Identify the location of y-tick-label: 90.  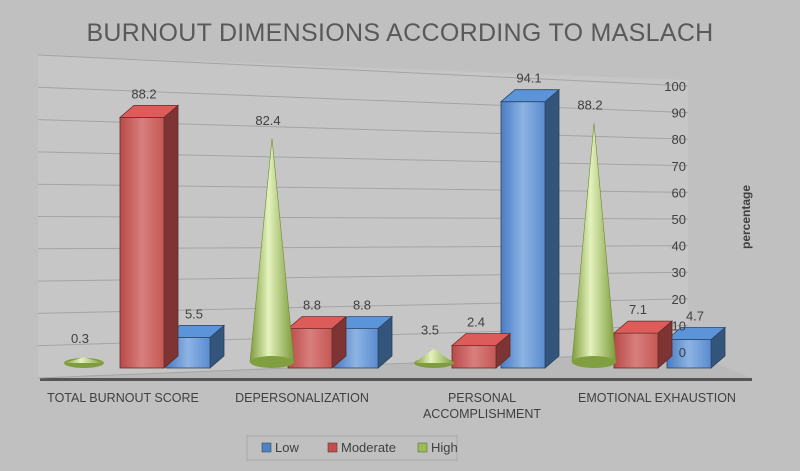
(679, 113).